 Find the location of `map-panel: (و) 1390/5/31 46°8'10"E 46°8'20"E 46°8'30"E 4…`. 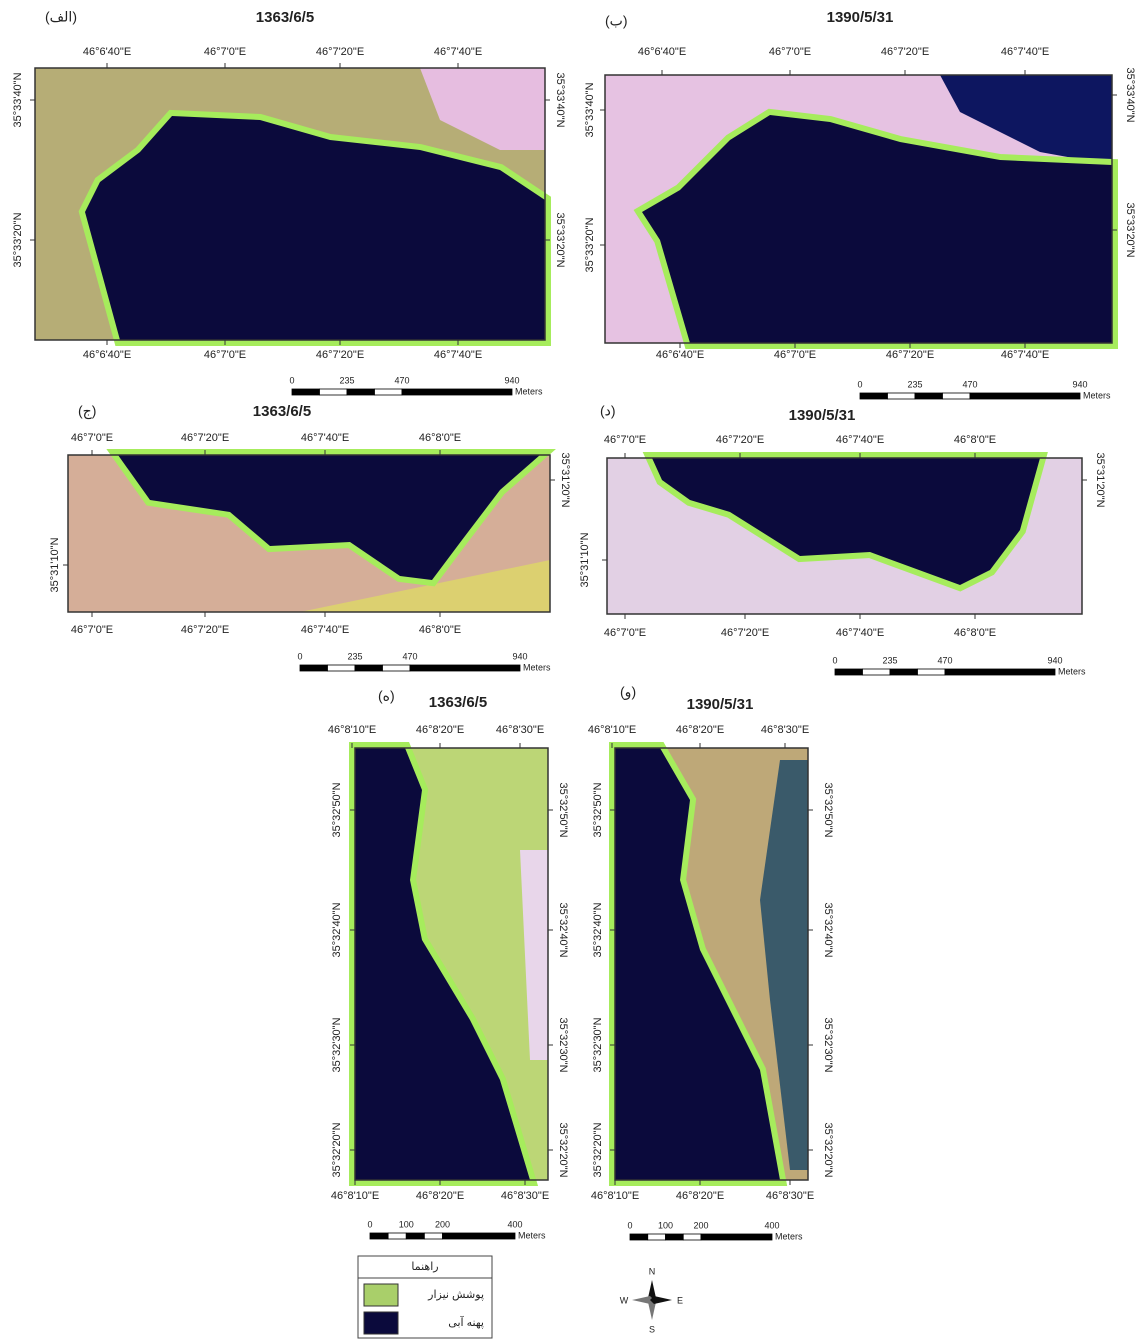

map-panel: (و) 1390/5/31 46°8'10"E 46°8'20"E 46°8'30"E 4… is located at coordinates (711, 963).